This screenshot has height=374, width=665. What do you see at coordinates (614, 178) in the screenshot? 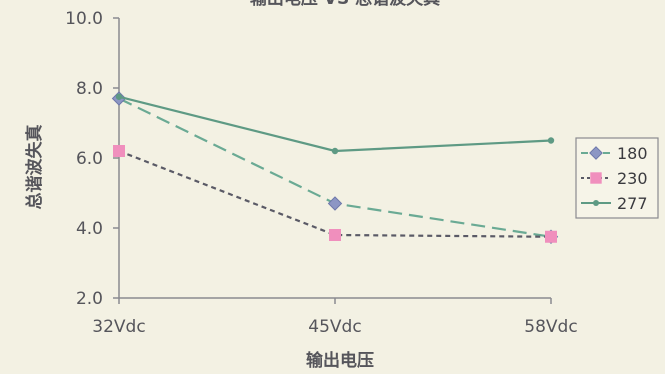
I see `legend-item: 230` at bounding box center [614, 178].